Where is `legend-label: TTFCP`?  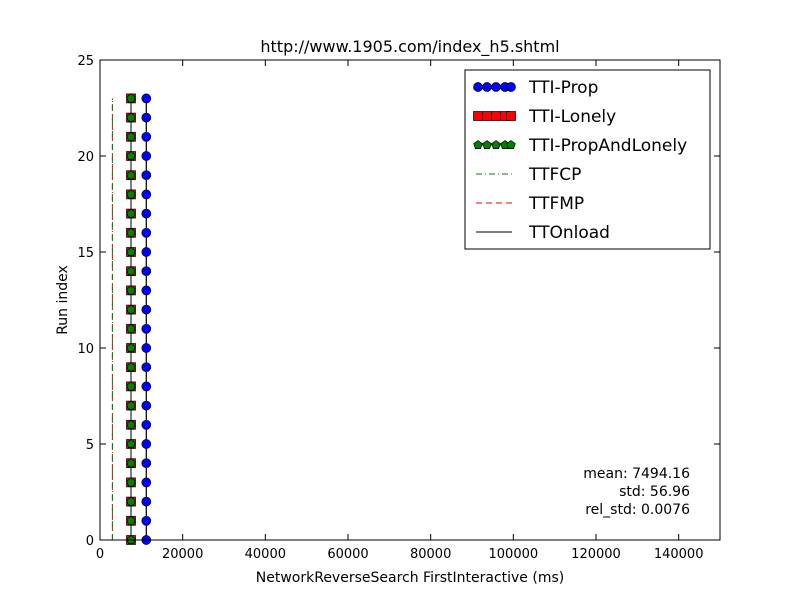
legend-label: TTFCP is located at coordinates (554, 175).